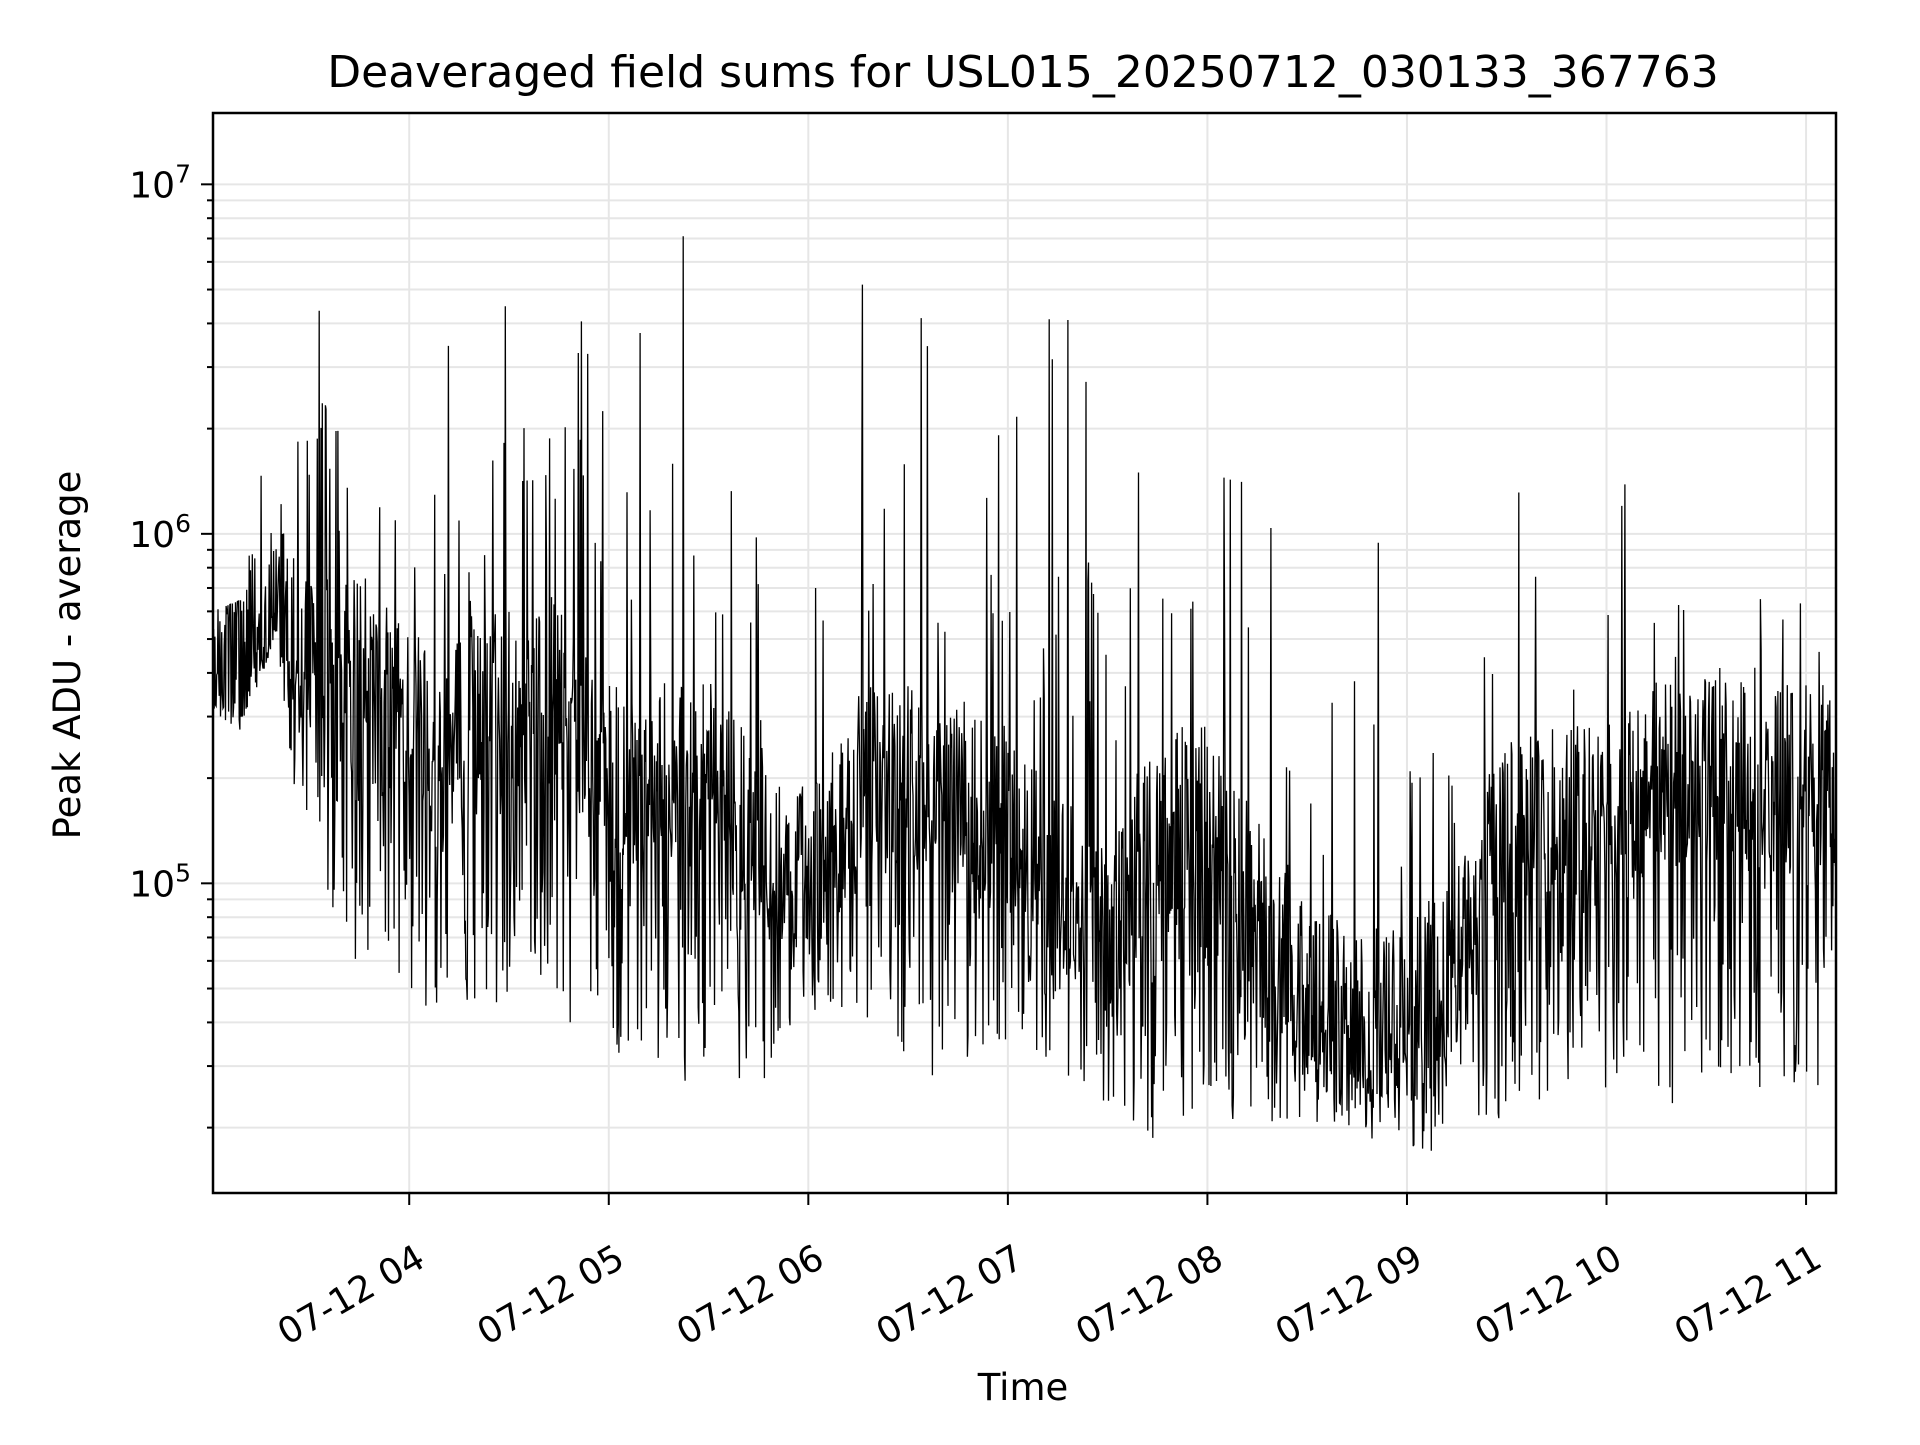  Describe the element at coordinates (160, 881) in the screenshot. I see `y-tick-label: 10⁵` at that location.